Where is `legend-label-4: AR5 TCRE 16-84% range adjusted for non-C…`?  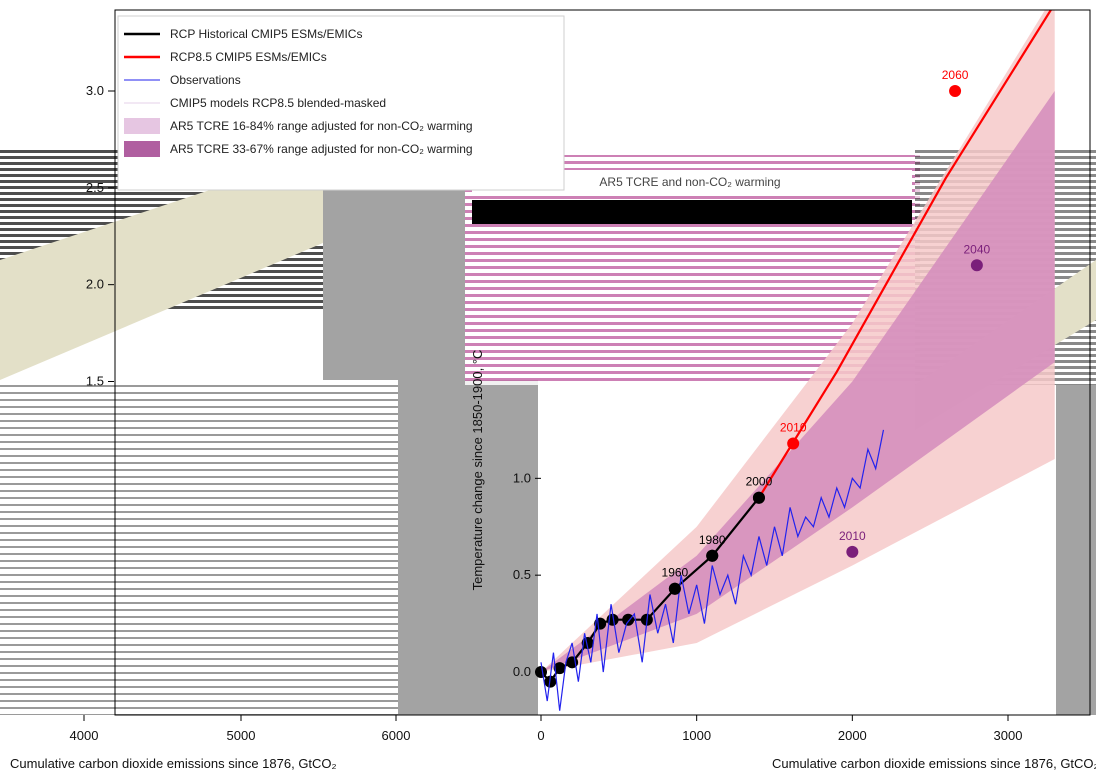 legend-label-4: AR5 TCRE 16-84% range adjusted for non-C… is located at coordinates (321, 126).